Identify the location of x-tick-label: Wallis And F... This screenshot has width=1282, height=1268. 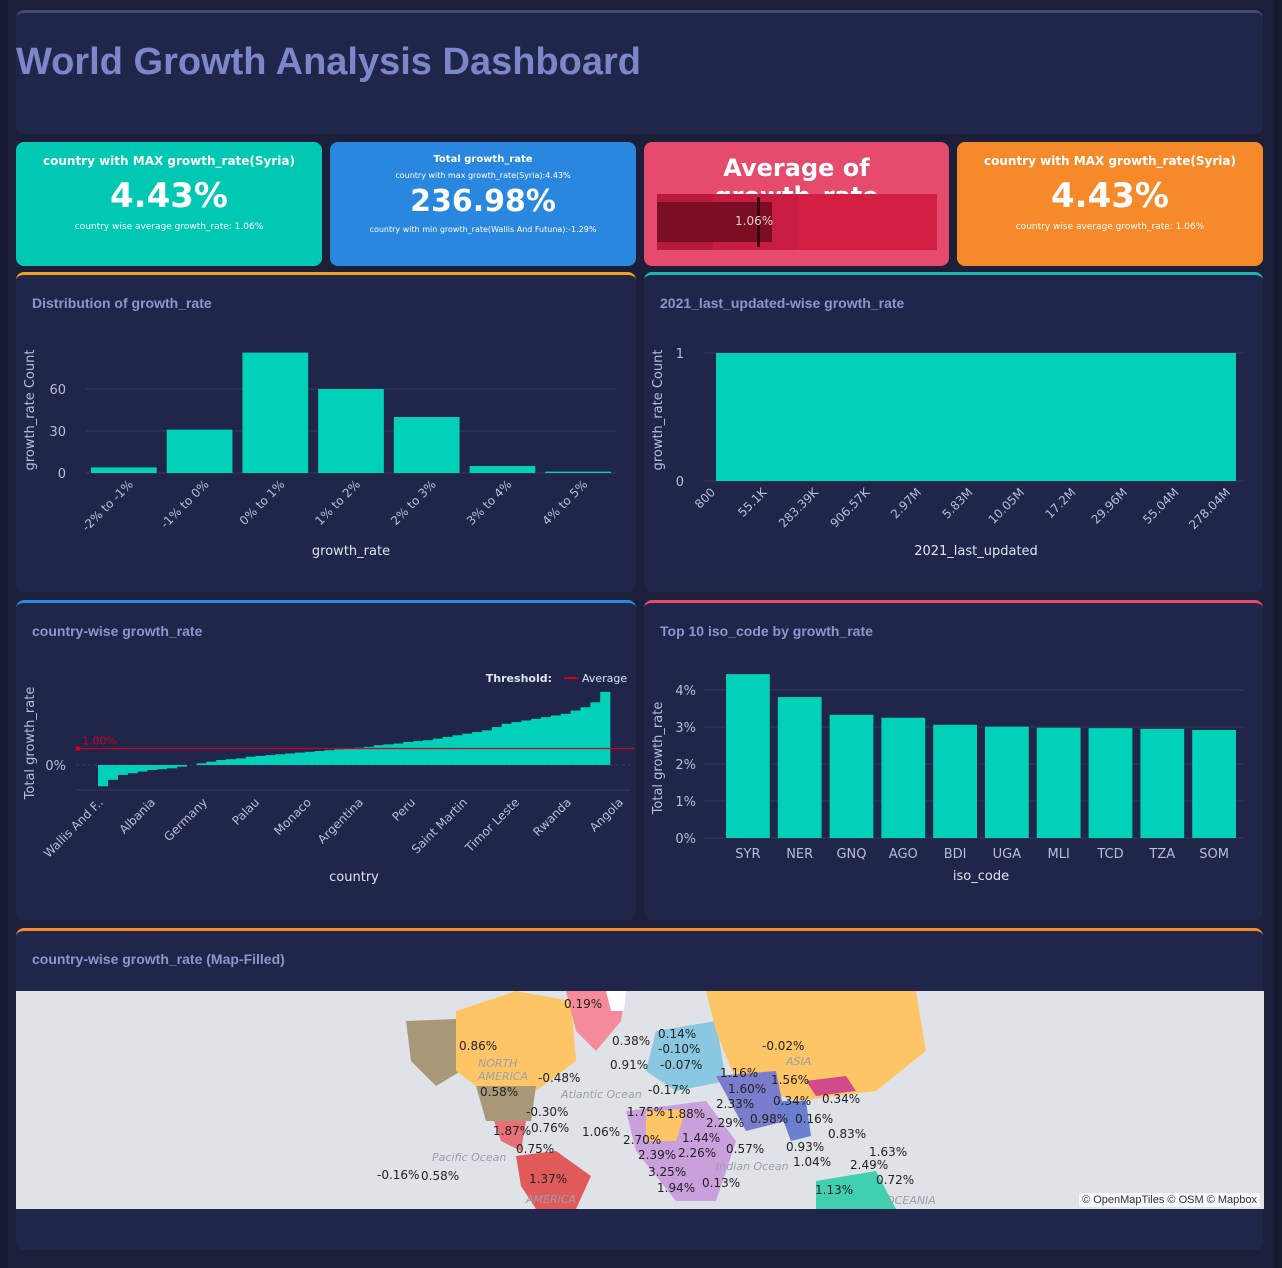
(73, 827).